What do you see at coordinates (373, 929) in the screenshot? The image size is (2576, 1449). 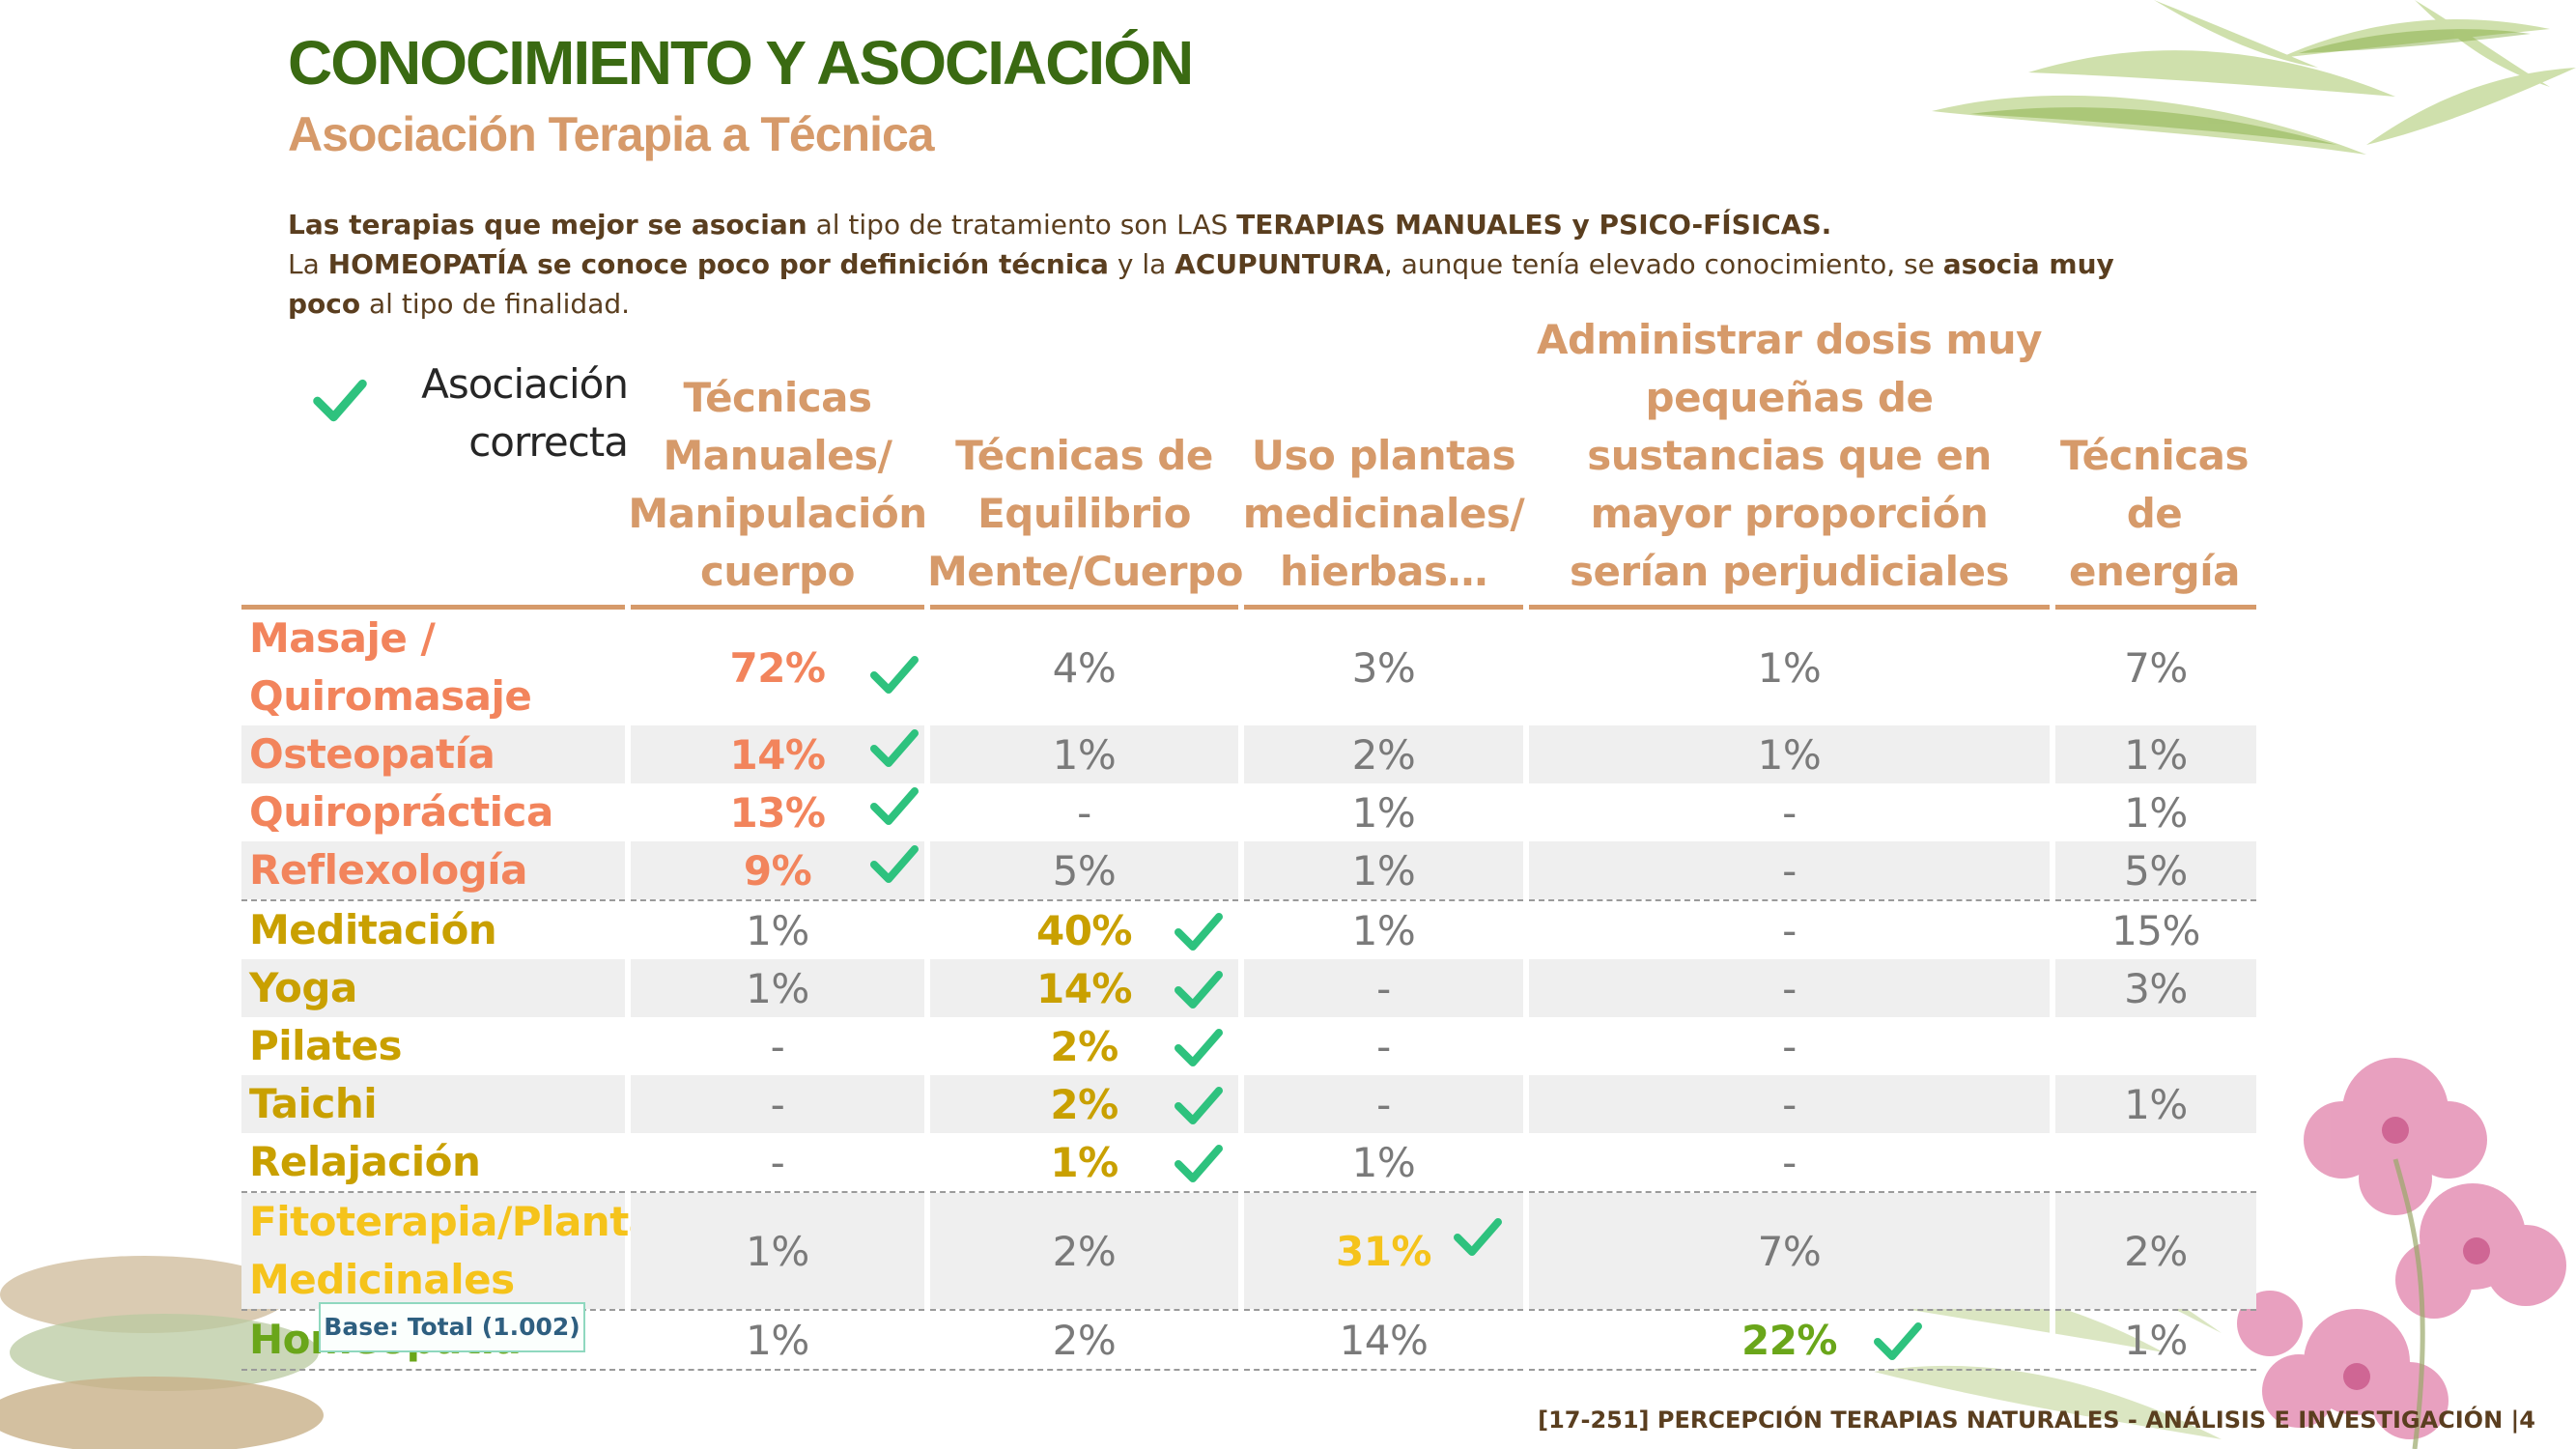 I see `row-label: Meditación` at bounding box center [373, 929].